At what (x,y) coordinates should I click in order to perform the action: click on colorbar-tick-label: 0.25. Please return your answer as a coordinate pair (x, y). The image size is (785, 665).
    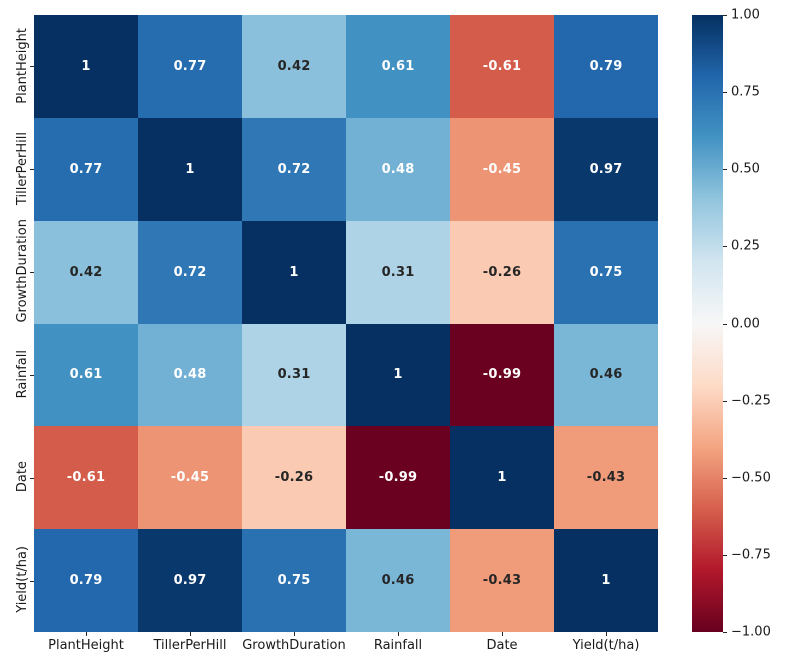
    Looking at the image, I should click on (745, 246).